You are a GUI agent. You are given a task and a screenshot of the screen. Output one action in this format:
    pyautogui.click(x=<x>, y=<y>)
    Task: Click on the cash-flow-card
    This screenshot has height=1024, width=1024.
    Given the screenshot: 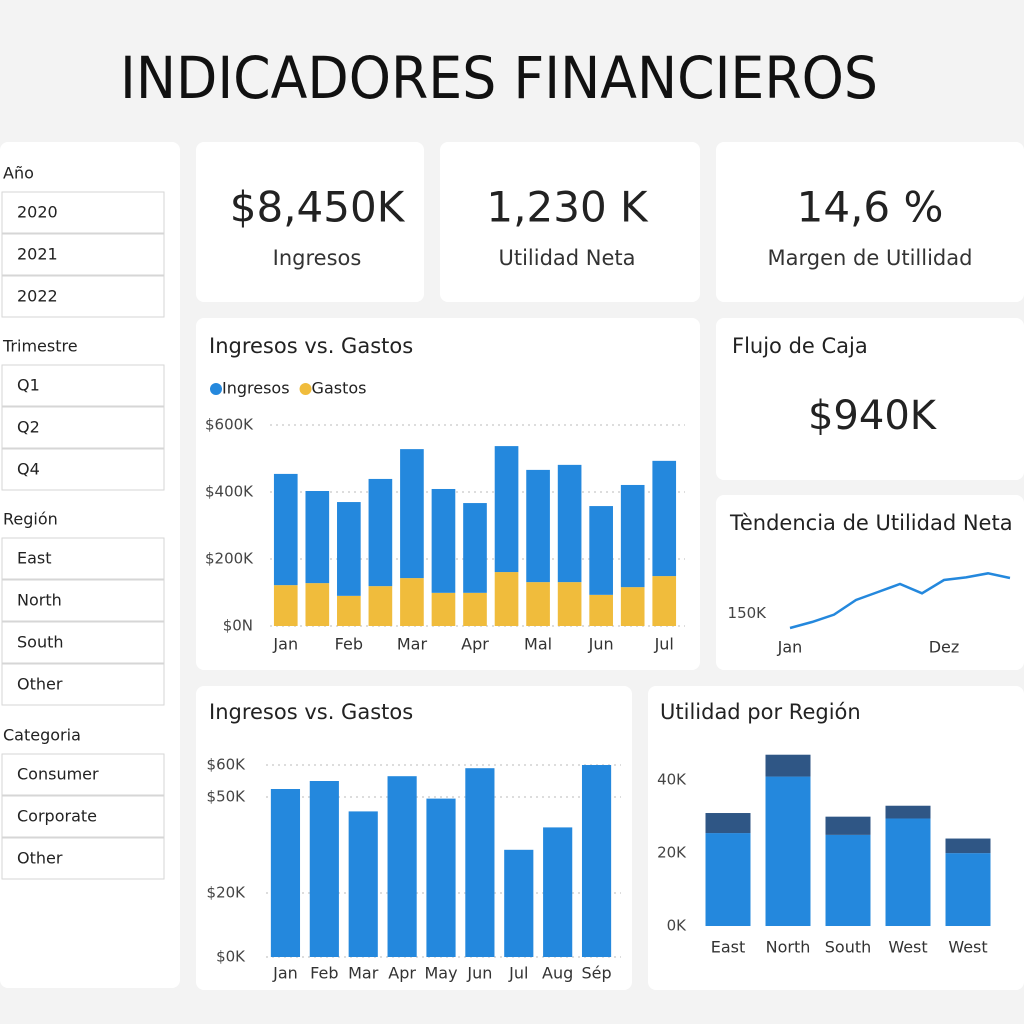 What is the action you would take?
    pyautogui.click(x=870, y=399)
    